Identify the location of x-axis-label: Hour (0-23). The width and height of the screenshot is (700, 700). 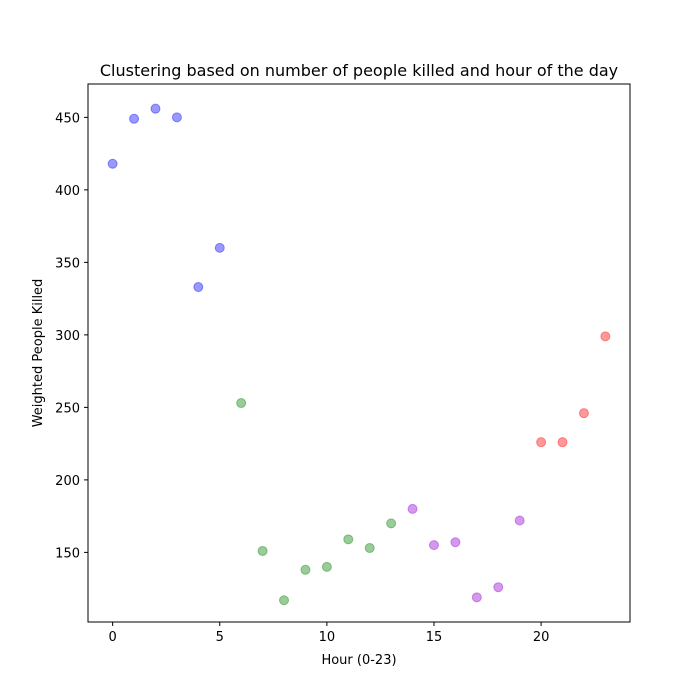
(358, 660).